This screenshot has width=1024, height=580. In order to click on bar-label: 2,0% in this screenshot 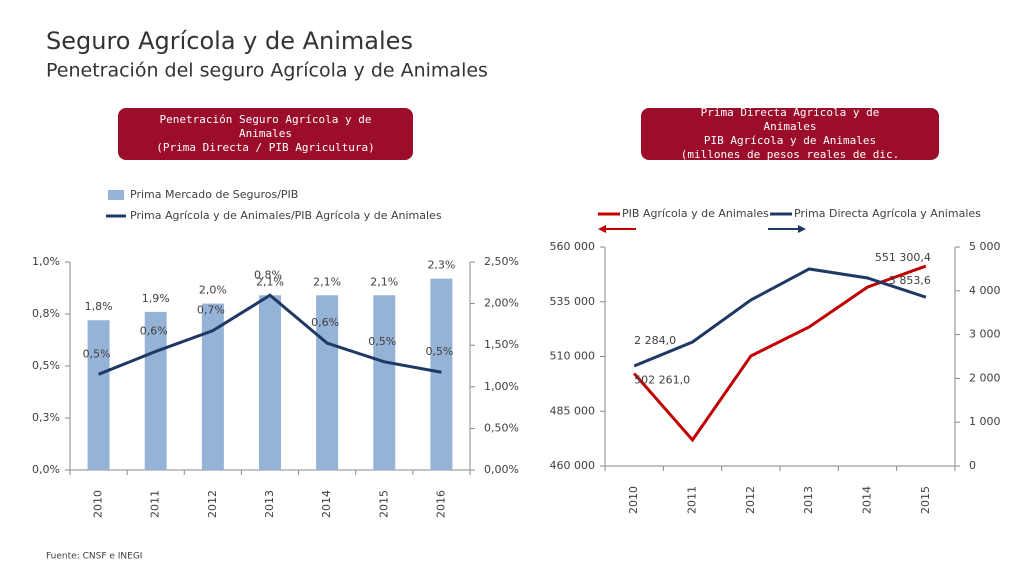, I will do `click(213, 290)`.